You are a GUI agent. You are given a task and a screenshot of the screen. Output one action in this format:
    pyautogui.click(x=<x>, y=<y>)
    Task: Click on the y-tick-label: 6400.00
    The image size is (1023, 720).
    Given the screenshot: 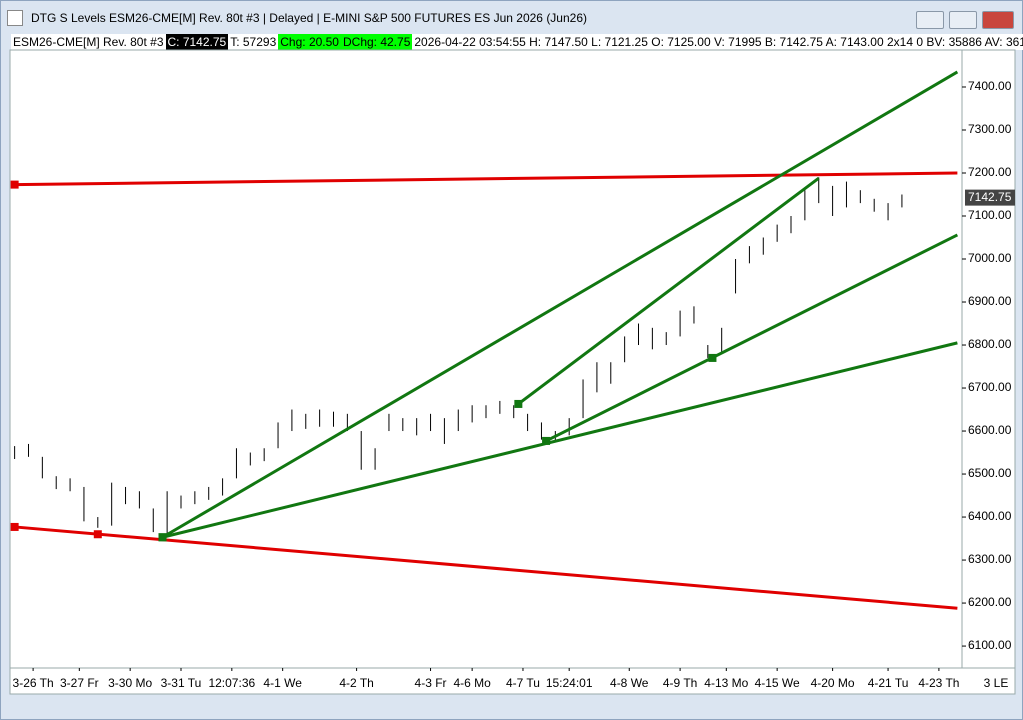 What is the action you would take?
    pyautogui.click(x=990, y=516)
    